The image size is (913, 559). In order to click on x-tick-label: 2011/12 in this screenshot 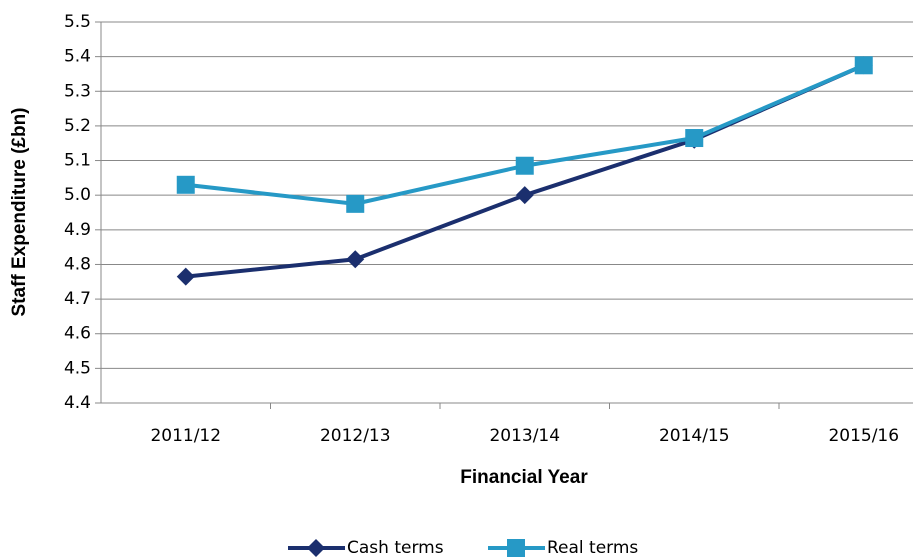, I will do `click(185, 436)`.